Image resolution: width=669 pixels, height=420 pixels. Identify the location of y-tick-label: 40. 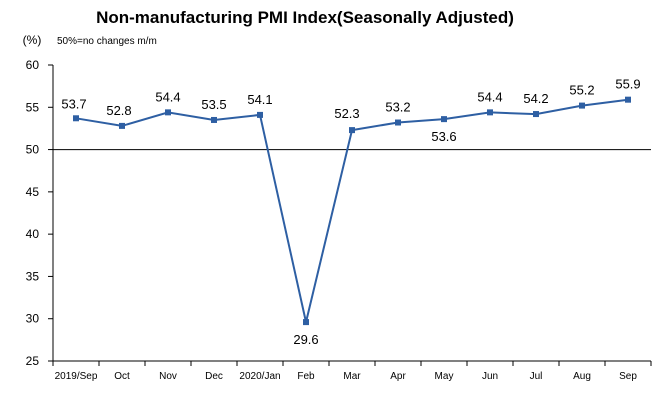
(33, 234).